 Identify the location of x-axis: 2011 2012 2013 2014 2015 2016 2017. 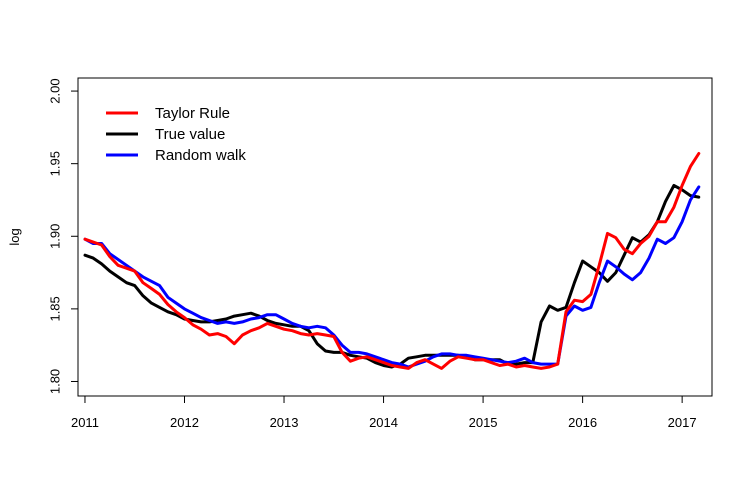
(384, 412).